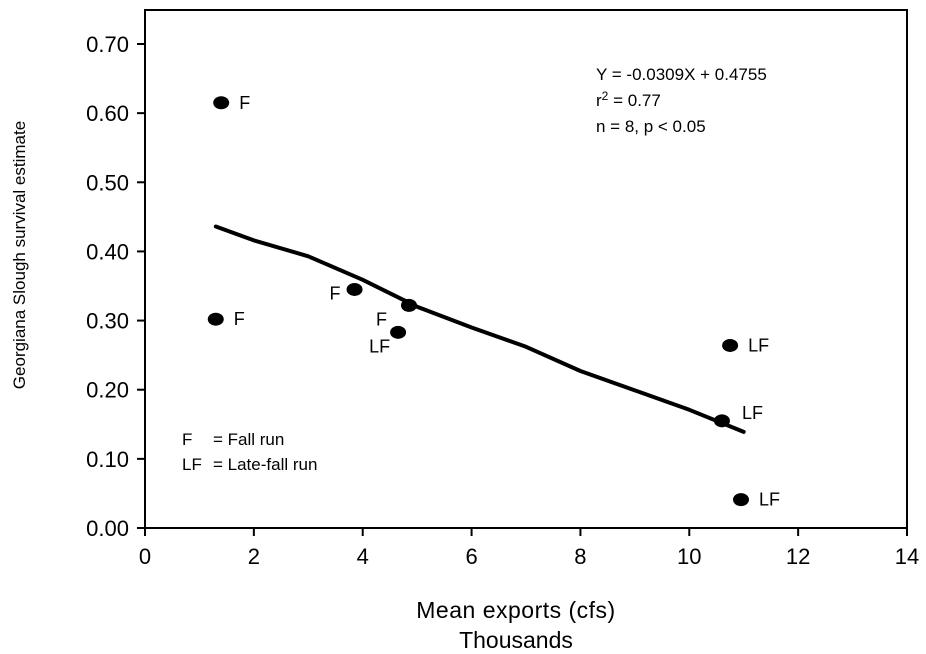 This screenshot has width=926, height=654. Describe the element at coordinates (107, 113) in the screenshot. I see `y-tick-label: 0.60` at that location.